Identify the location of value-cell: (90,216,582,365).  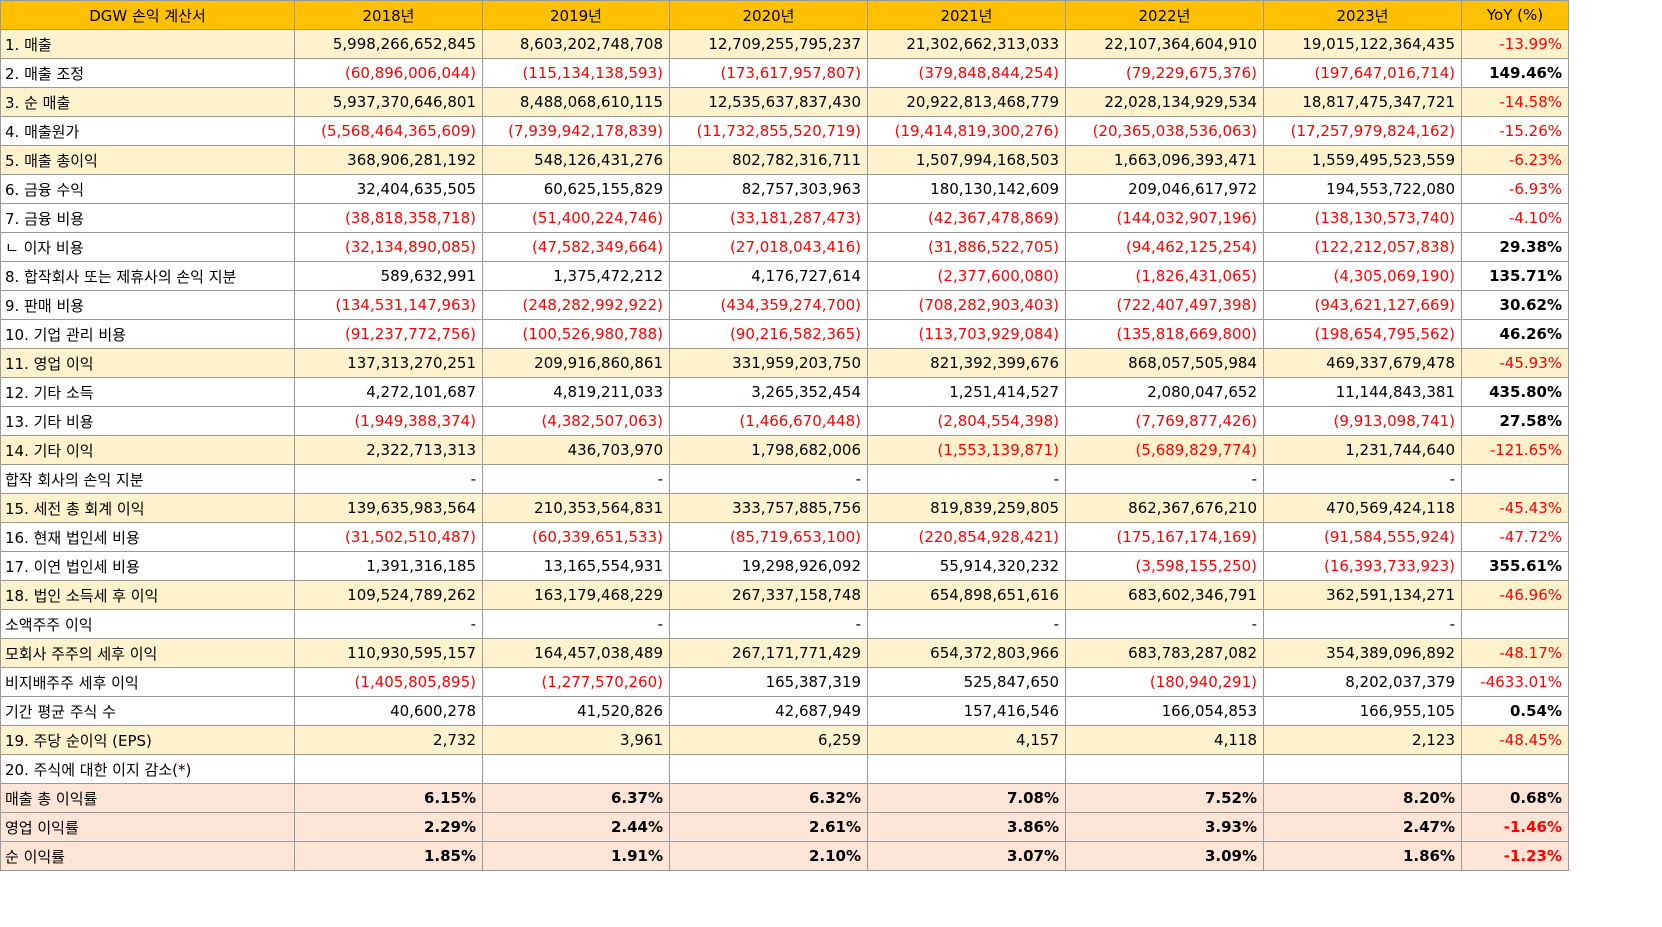
(768, 334).